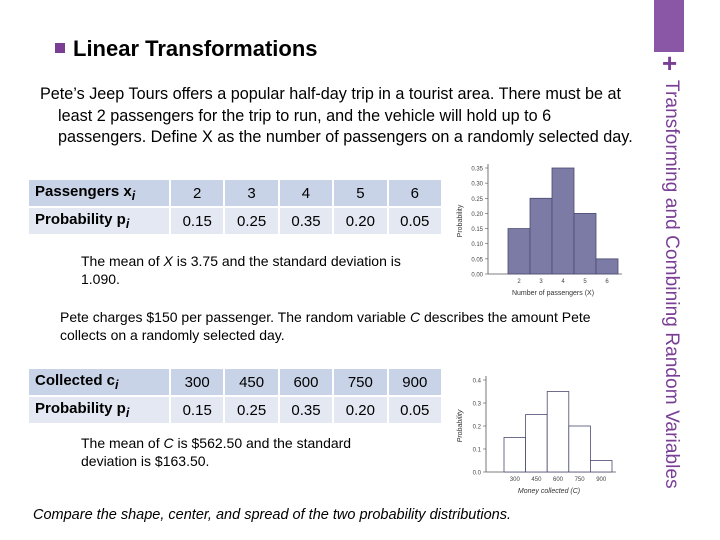  I want to click on x-tick-label: 450, so click(536, 480).